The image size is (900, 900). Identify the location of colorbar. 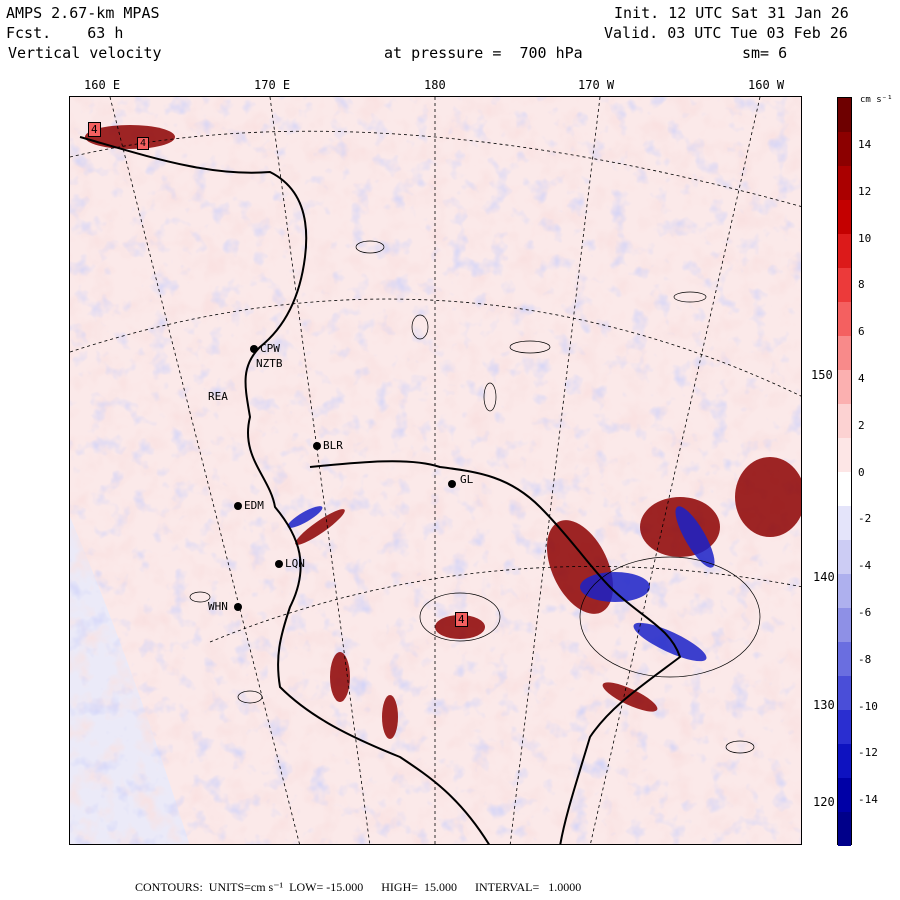
(844, 471).